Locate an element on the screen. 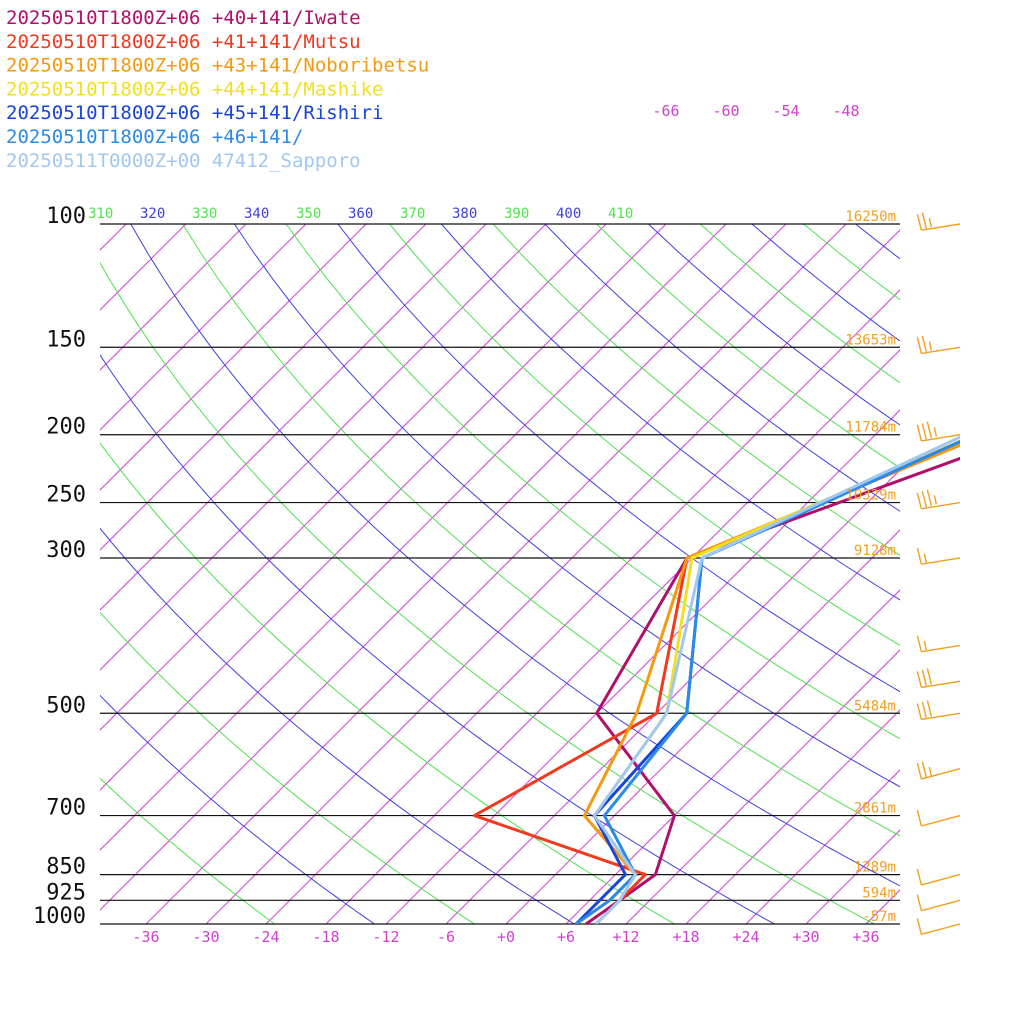 The width and height of the screenshot is (1024, 1024). temperature-tick: +24 is located at coordinates (745, 937).